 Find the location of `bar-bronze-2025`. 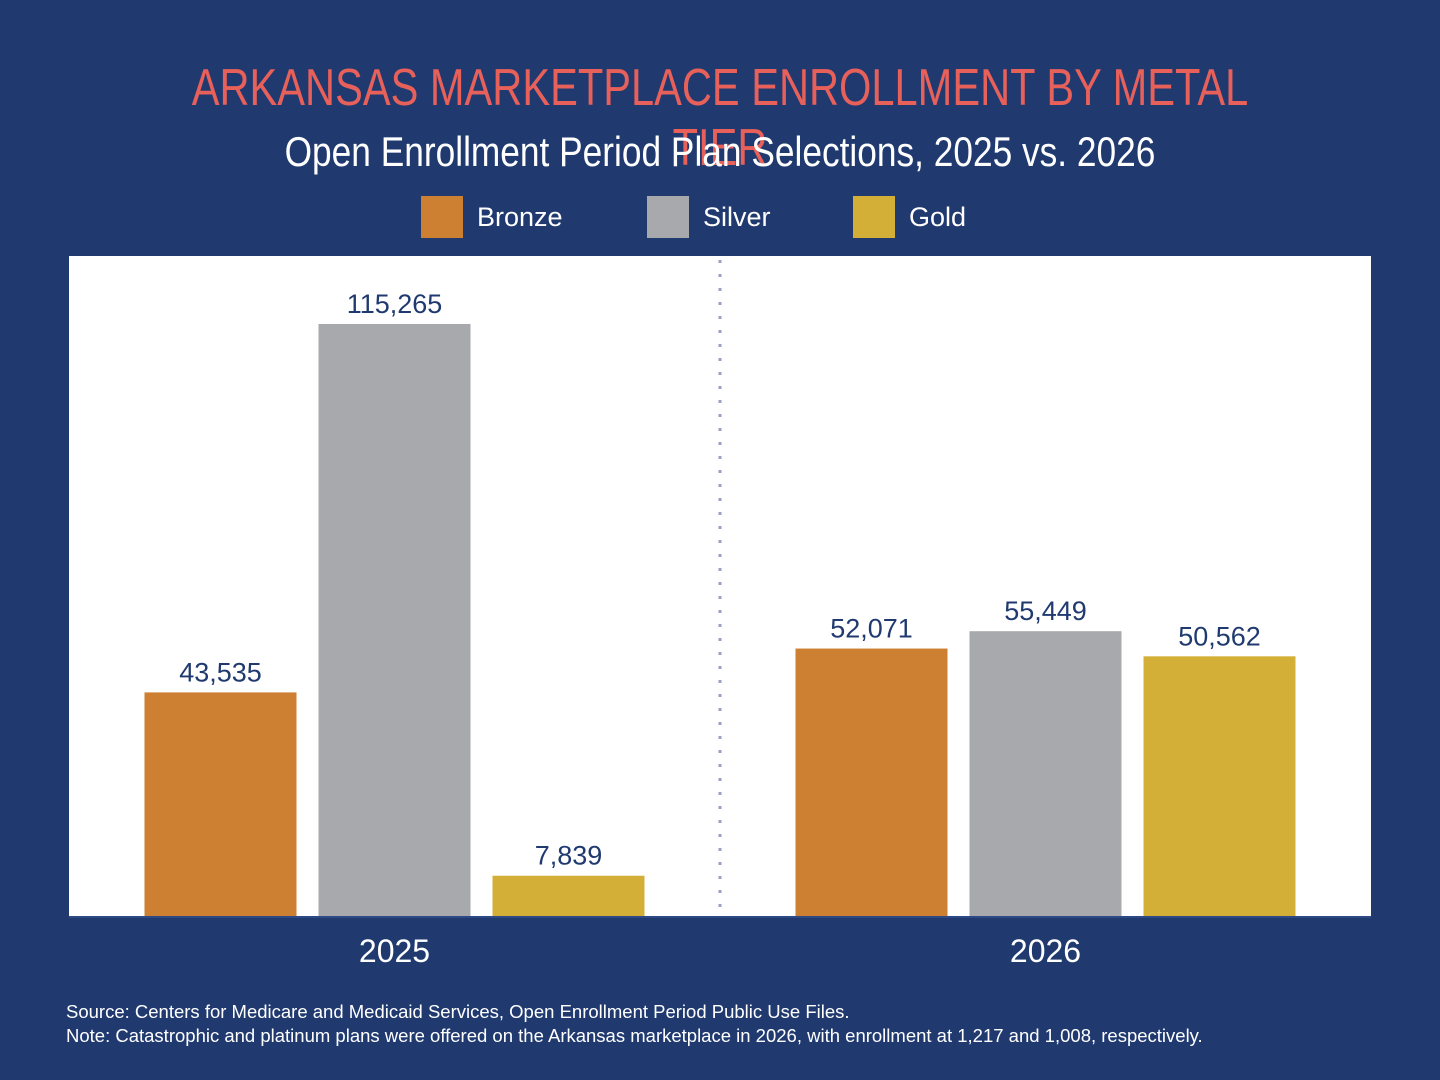

bar-bronze-2025 is located at coordinates (220, 804).